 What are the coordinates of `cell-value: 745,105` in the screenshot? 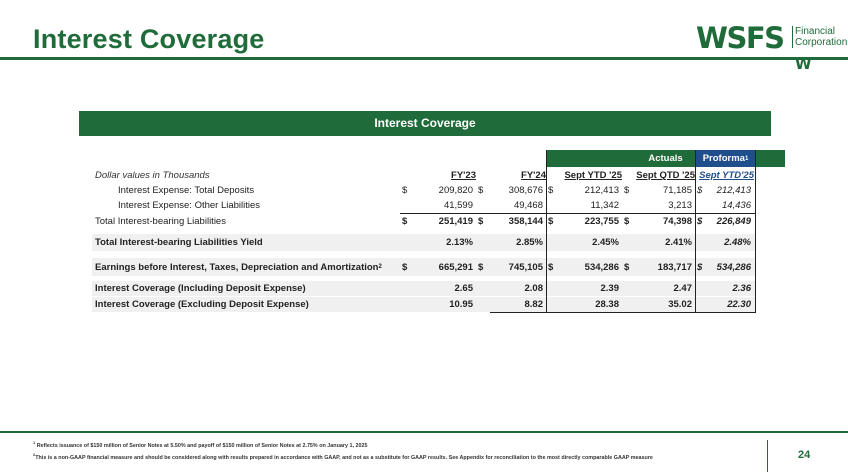 It's located at (525, 267).